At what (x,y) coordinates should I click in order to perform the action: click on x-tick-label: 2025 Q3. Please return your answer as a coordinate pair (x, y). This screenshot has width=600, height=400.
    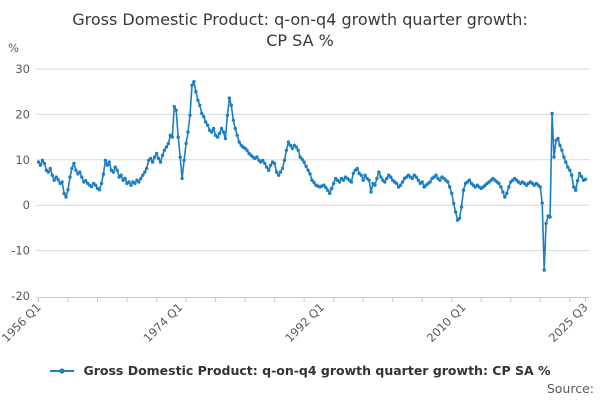
    Looking at the image, I should click on (568, 322).